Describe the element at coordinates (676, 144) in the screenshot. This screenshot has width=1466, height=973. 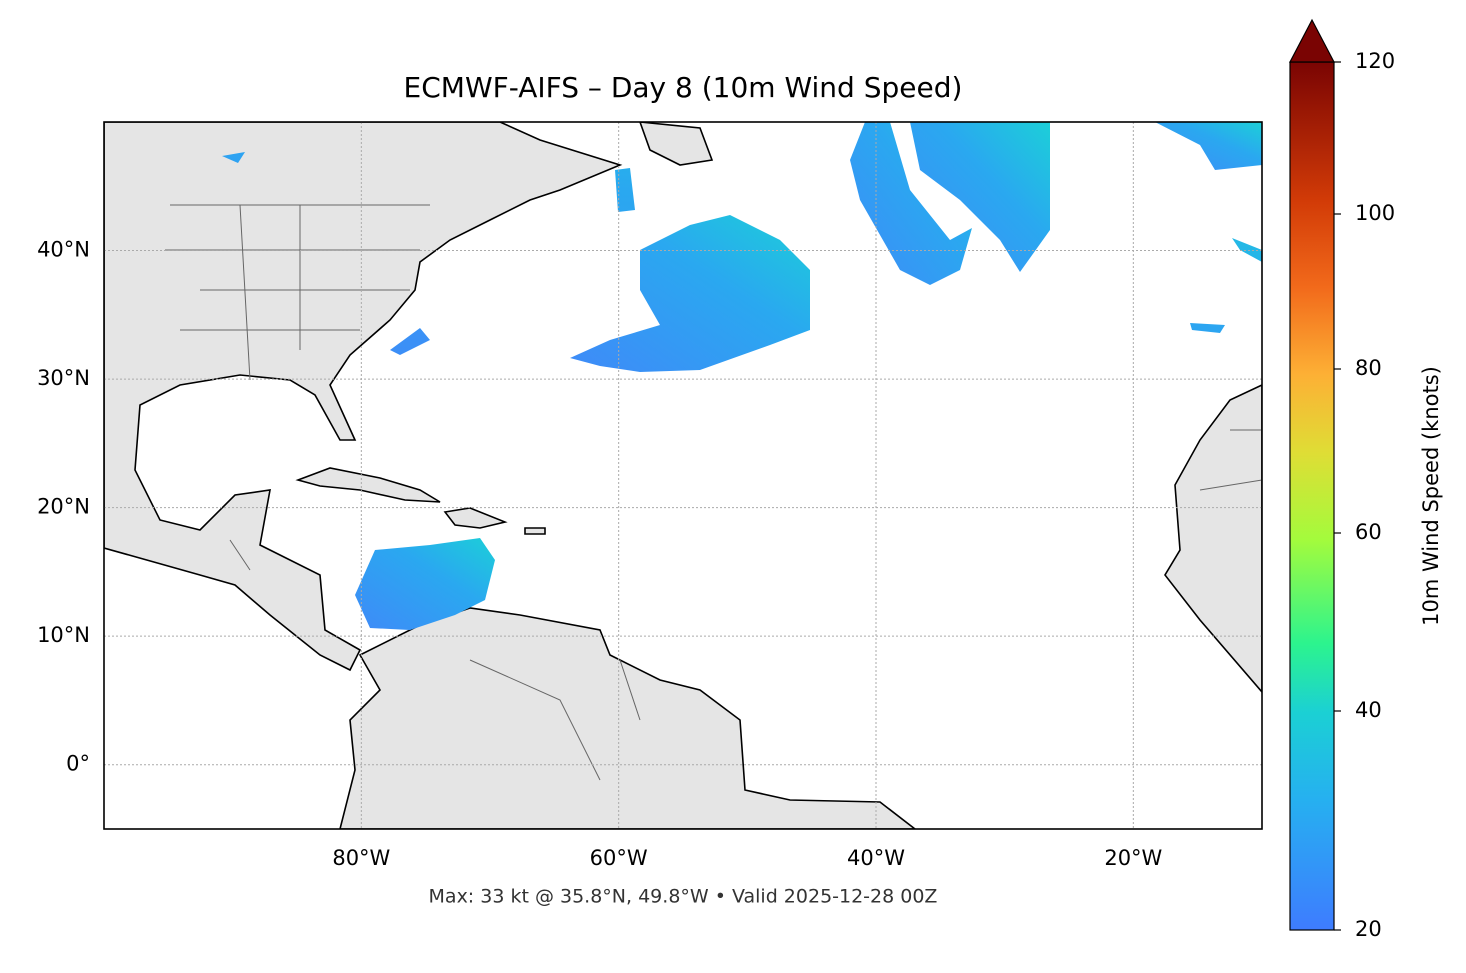
I see `newfoundland` at that location.